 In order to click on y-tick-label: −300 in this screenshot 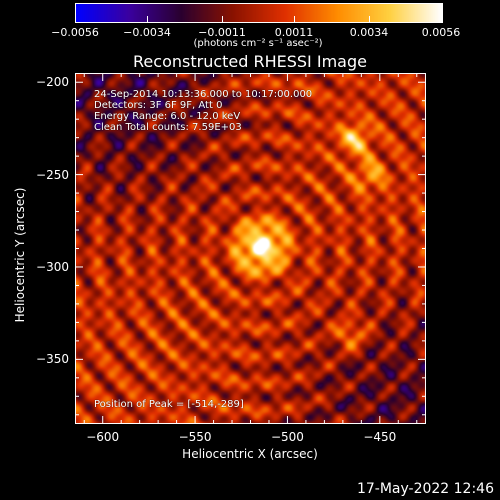, I will do `click(52, 266)`.